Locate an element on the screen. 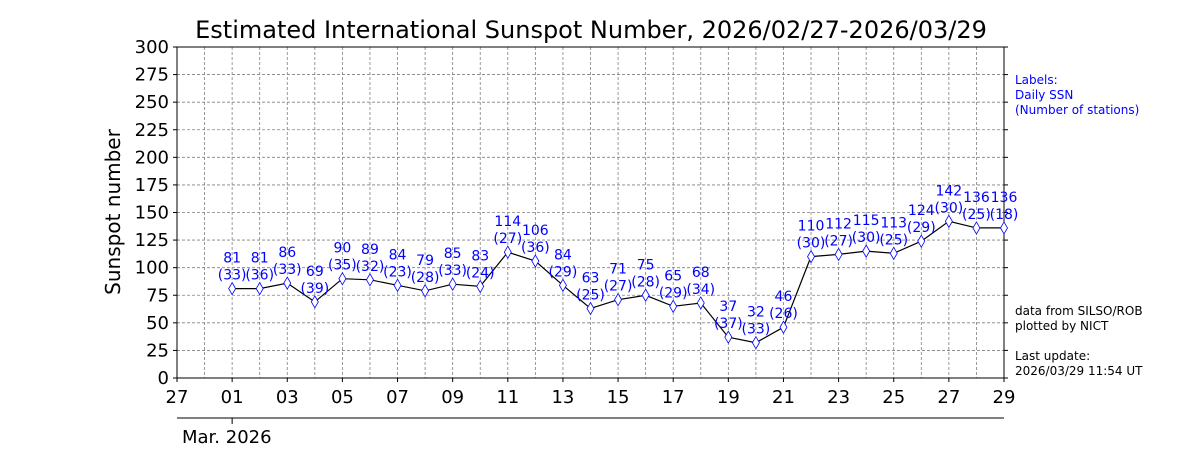 The height and width of the screenshot is (472, 1181). ssn-value-label: 32 is located at coordinates (756, 313).